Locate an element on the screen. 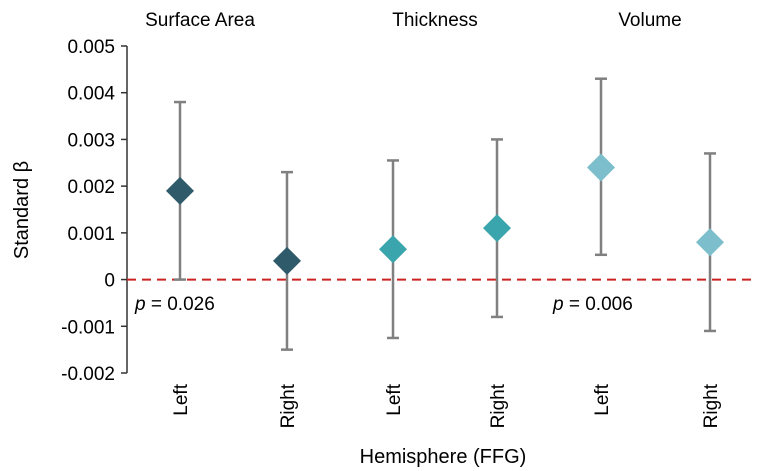 The image size is (763, 471). group-label: Thickness is located at coordinates (435, 20).